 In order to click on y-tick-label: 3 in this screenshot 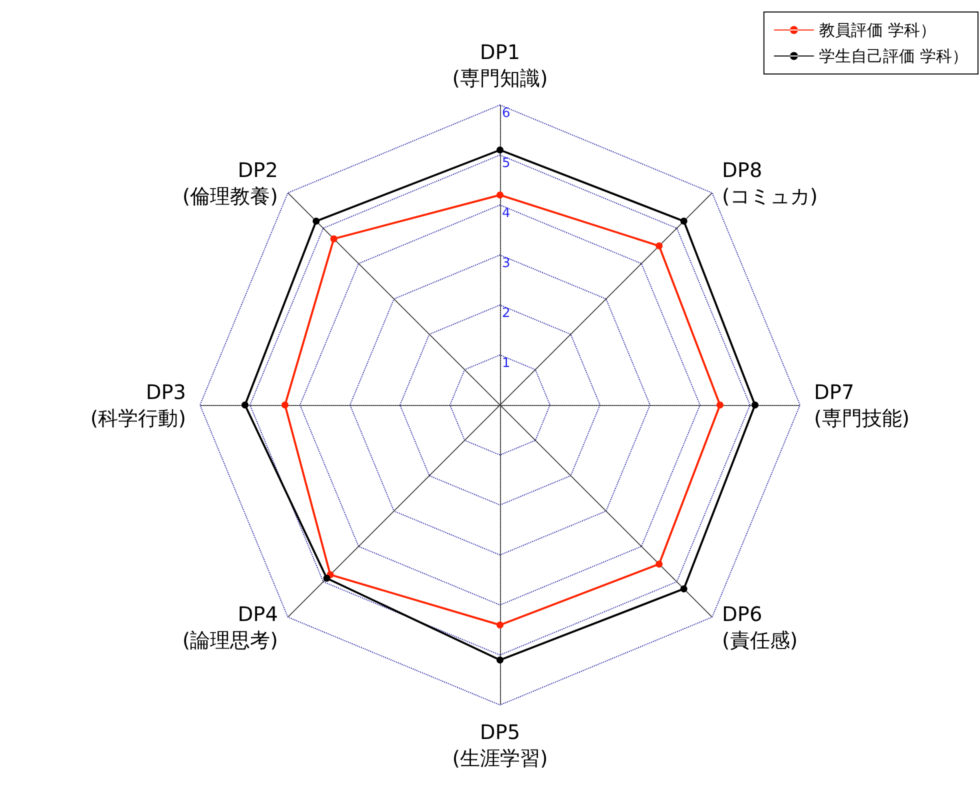, I will do `click(506, 263)`.